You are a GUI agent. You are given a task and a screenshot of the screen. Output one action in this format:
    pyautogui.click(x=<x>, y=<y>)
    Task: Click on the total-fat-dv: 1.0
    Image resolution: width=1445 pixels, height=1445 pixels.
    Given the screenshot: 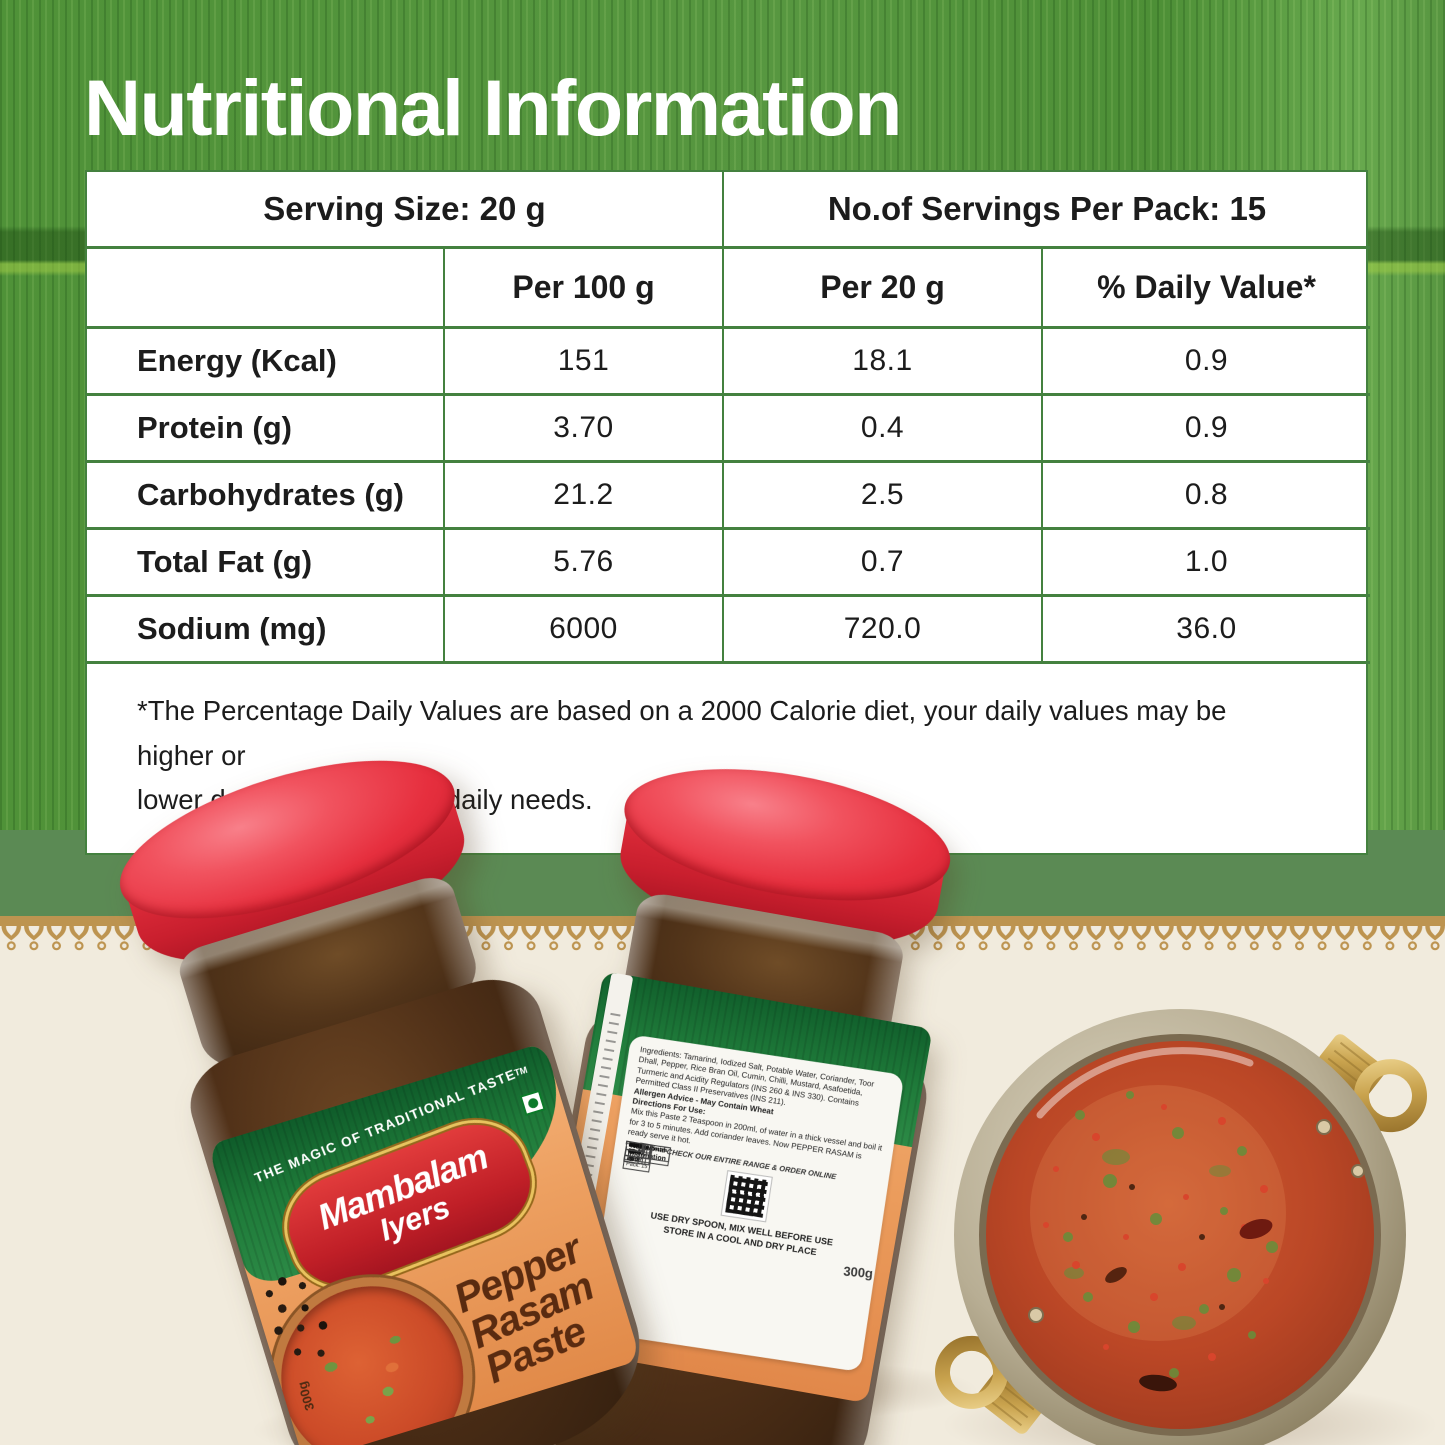 What is the action you would take?
    pyautogui.click(x=1206, y=563)
    